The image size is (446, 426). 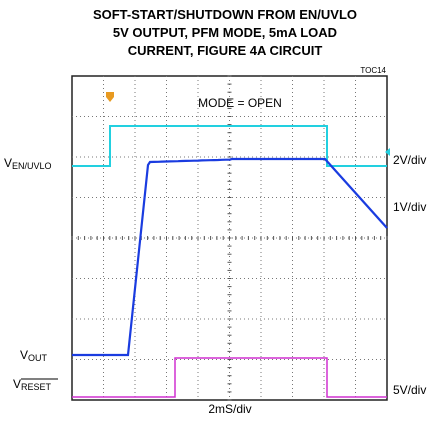 I want to click on reset-trace, so click(x=229, y=377).